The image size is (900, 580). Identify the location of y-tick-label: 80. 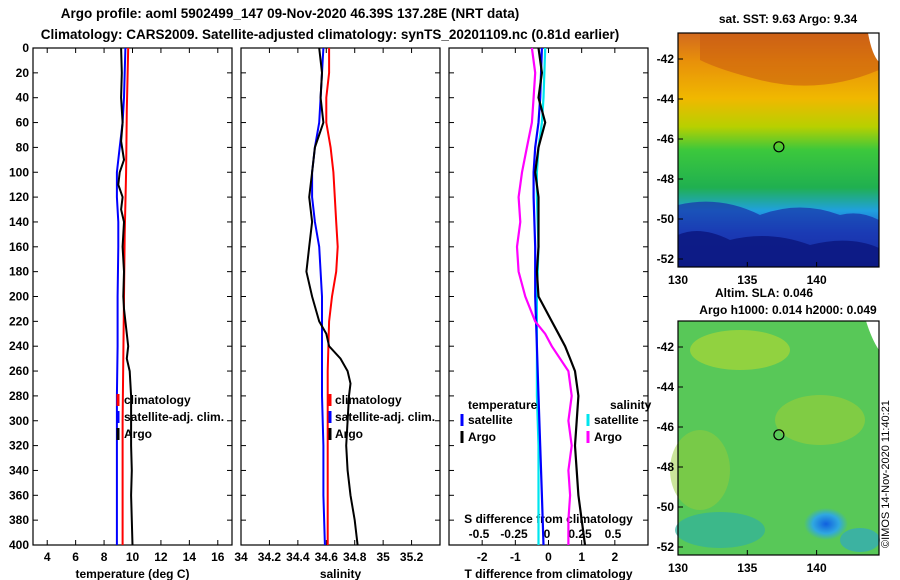
(23, 147).